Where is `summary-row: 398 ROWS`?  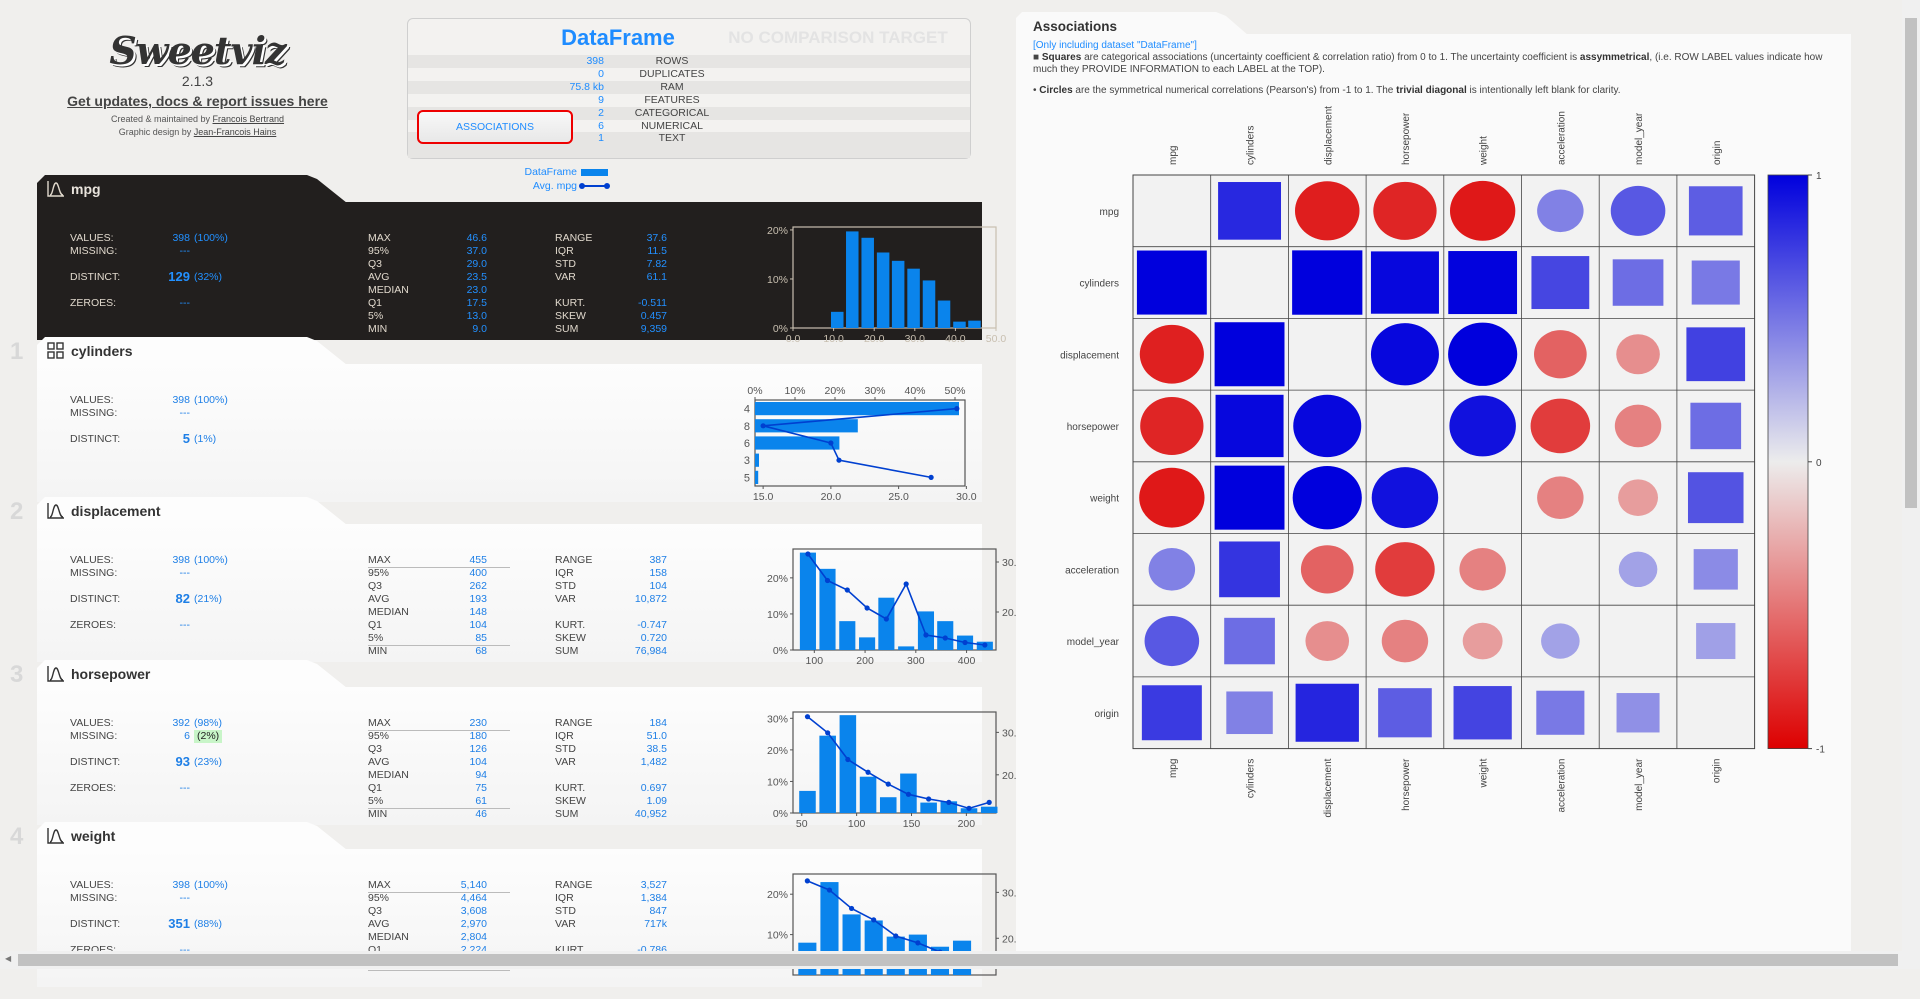
summary-row: 398 ROWS is located at coordinates (689, 61).